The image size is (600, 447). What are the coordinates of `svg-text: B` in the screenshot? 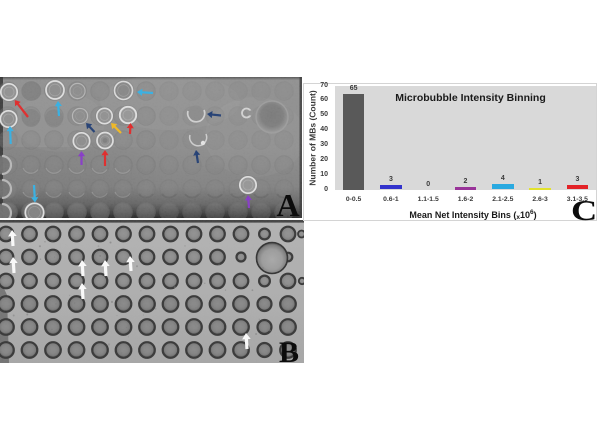 It's located at (289, 349).